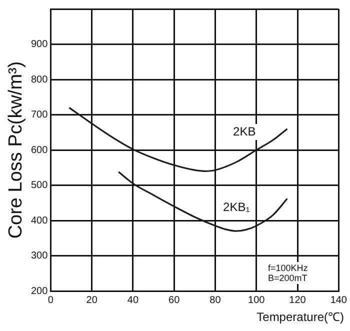  What do you see at coordinates (216, 300) in the screenshot?
I see `x-tick-label: 80` at bounding box center [216, 300].